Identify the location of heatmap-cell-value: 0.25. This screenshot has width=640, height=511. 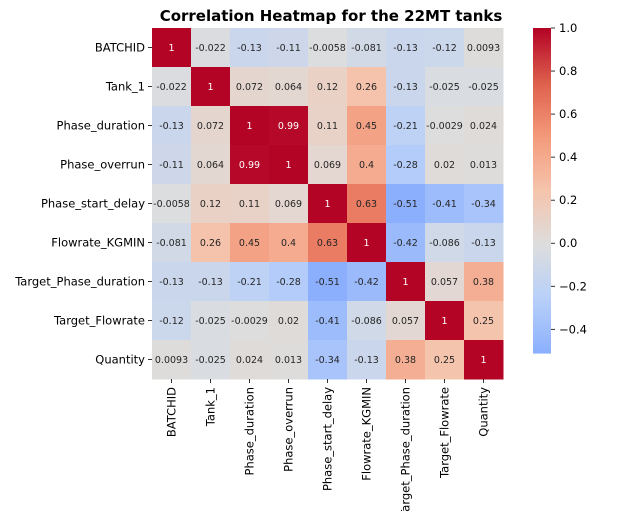
(444, 360).